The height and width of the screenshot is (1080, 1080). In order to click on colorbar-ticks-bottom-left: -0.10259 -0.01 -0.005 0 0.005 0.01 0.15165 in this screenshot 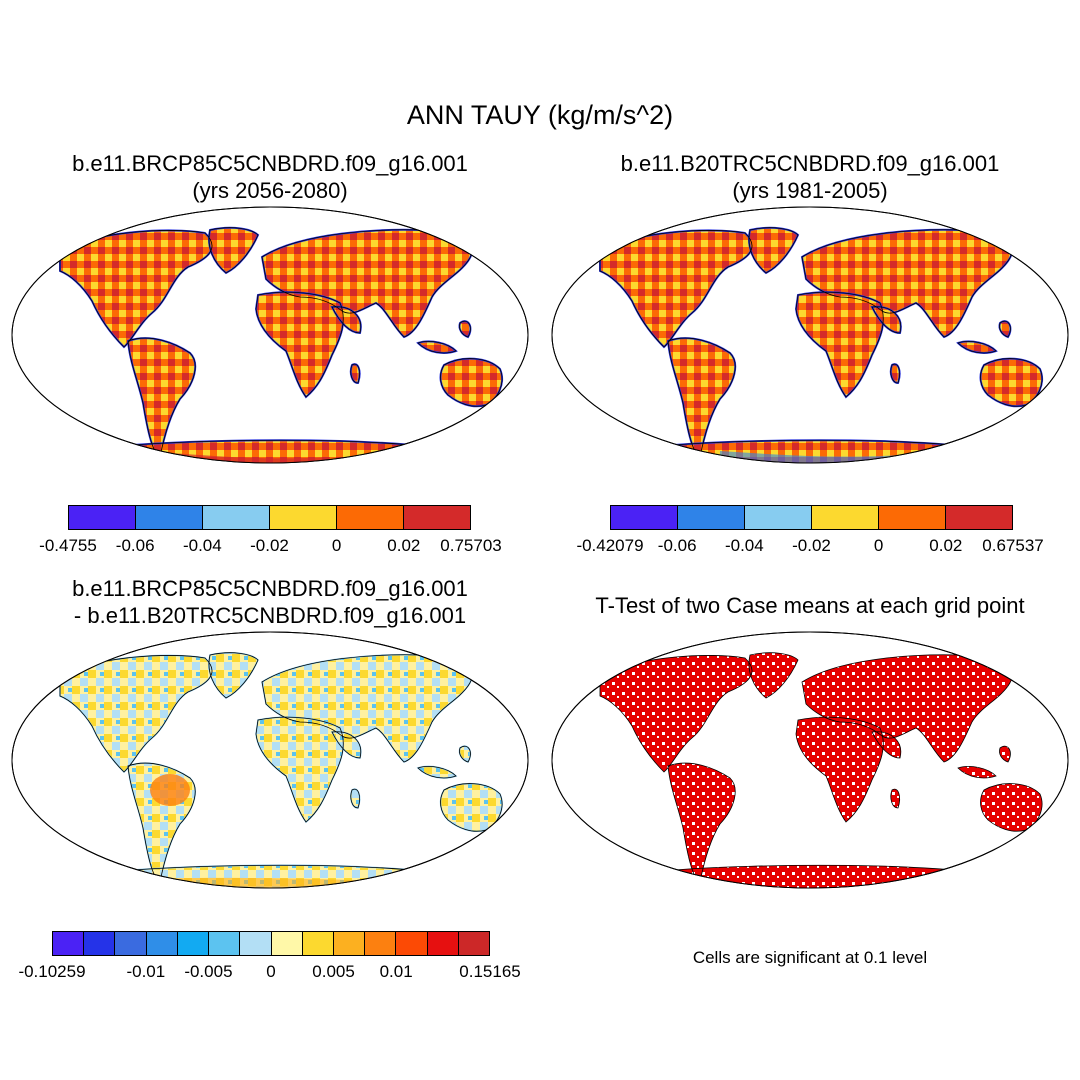, I will do `click(269, 974)`.